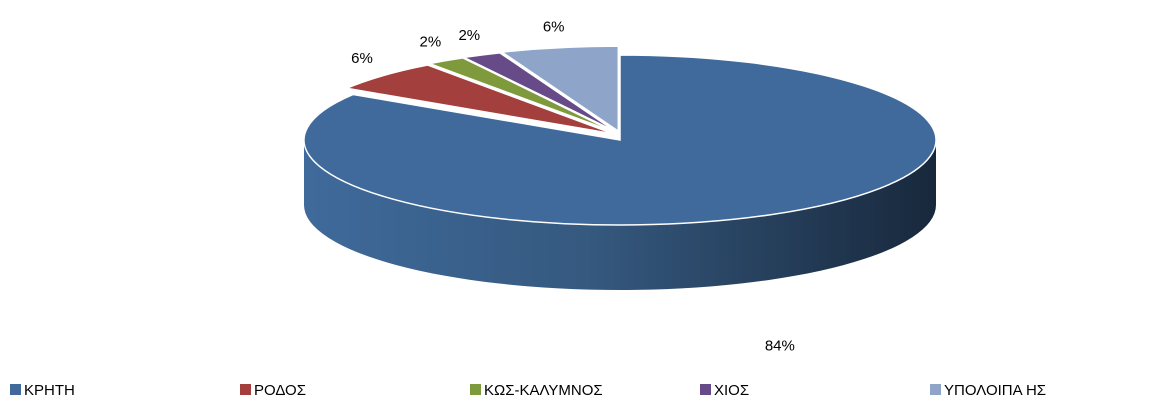  Describe the element at coordinates (49, 390) in the screenshot. I see `legend-label: ΚΡΗΤΗ` at that location.